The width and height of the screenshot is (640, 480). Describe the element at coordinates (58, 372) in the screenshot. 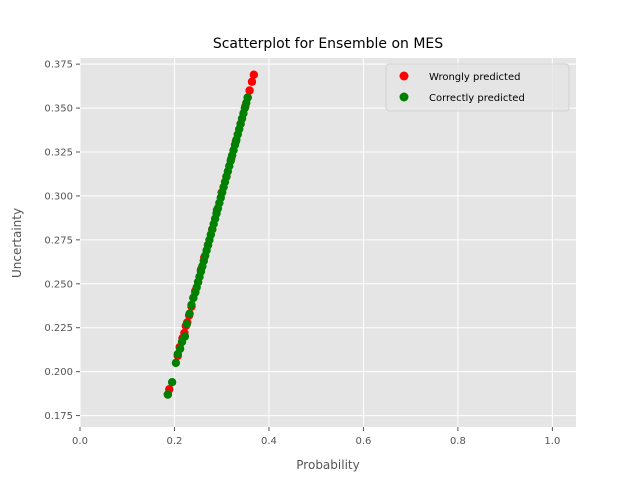

I see `y-tick-label: 0.200` at that location.